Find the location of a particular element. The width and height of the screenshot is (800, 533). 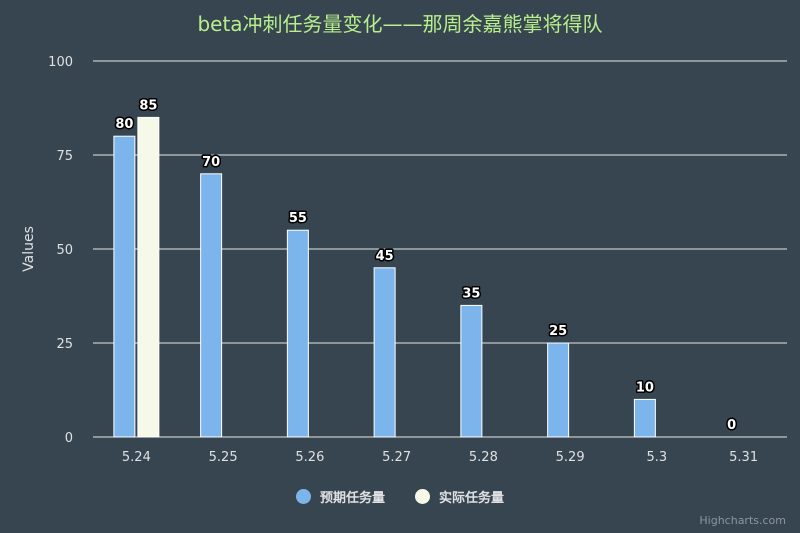

data-label: 10 is located at coordinates (645, 387).